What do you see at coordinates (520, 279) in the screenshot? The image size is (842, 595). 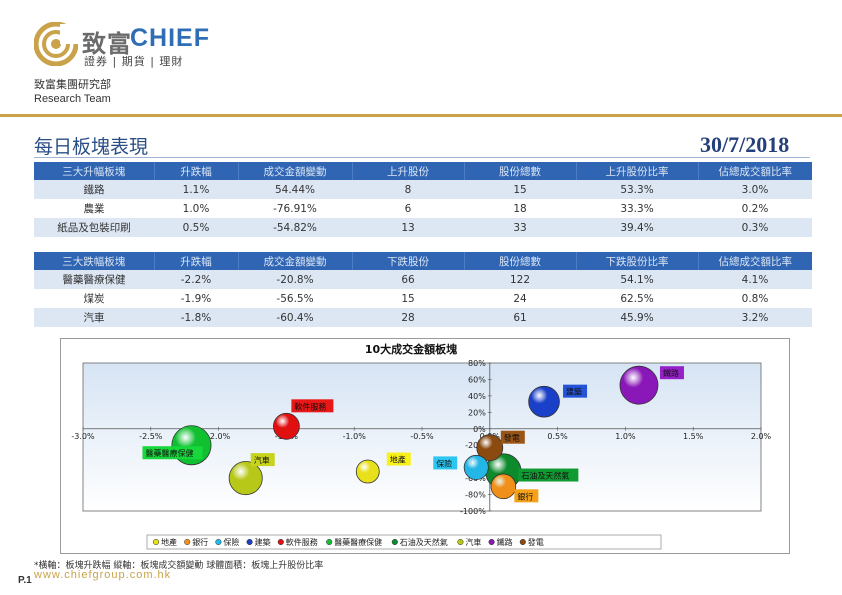 I see `table-cell: 122` at bounding box center [520, 279].